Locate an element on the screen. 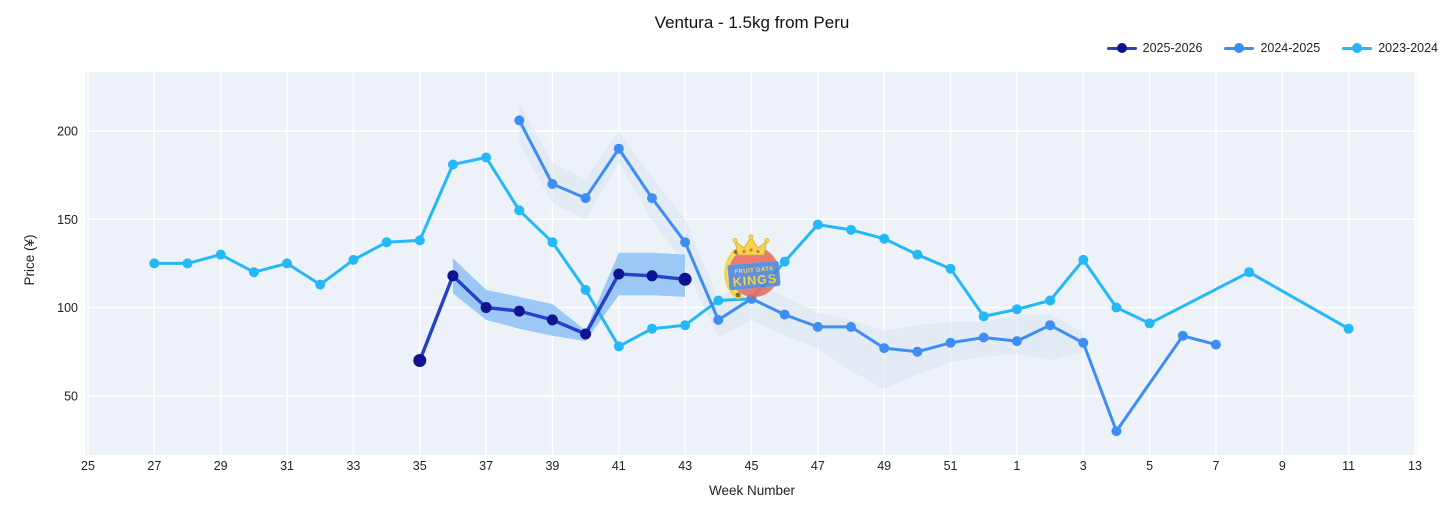 This screenshot has width=1448, height=521. x-axis-title: Week Number is located at coordinates (752, 490).